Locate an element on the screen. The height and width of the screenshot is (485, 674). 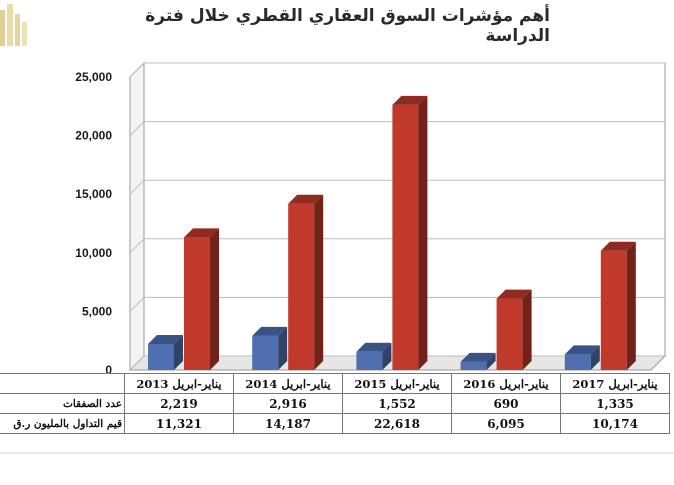
category-label: يناير-ابريل 2017 is located at coordinates (615, 383).